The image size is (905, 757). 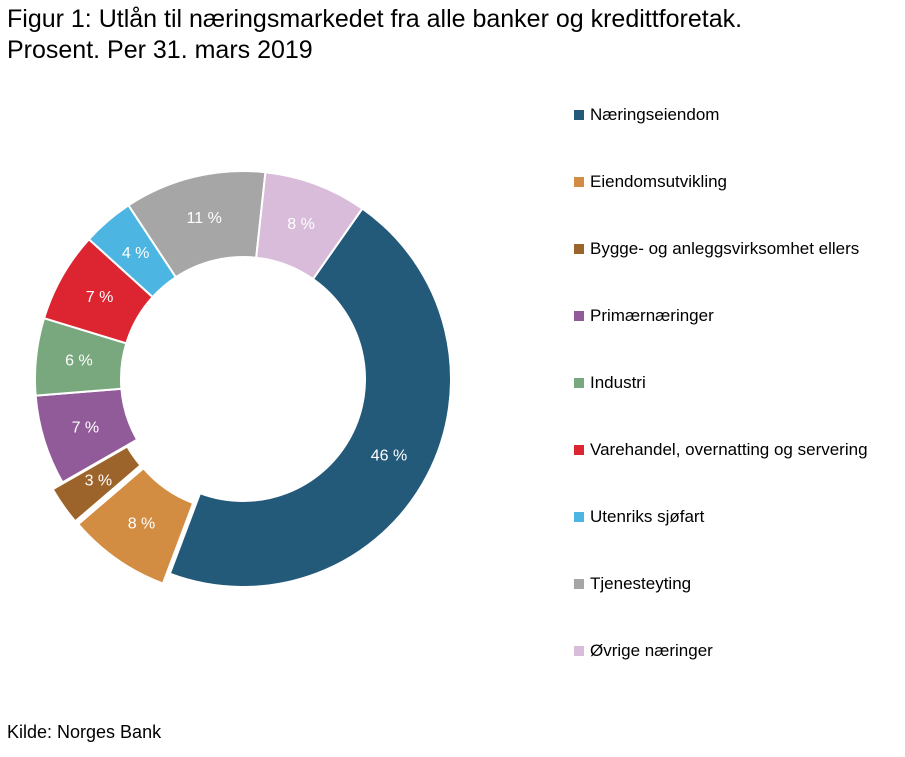 I want to click on legend-item: Primærnæringer, so click(x=644, y=316).